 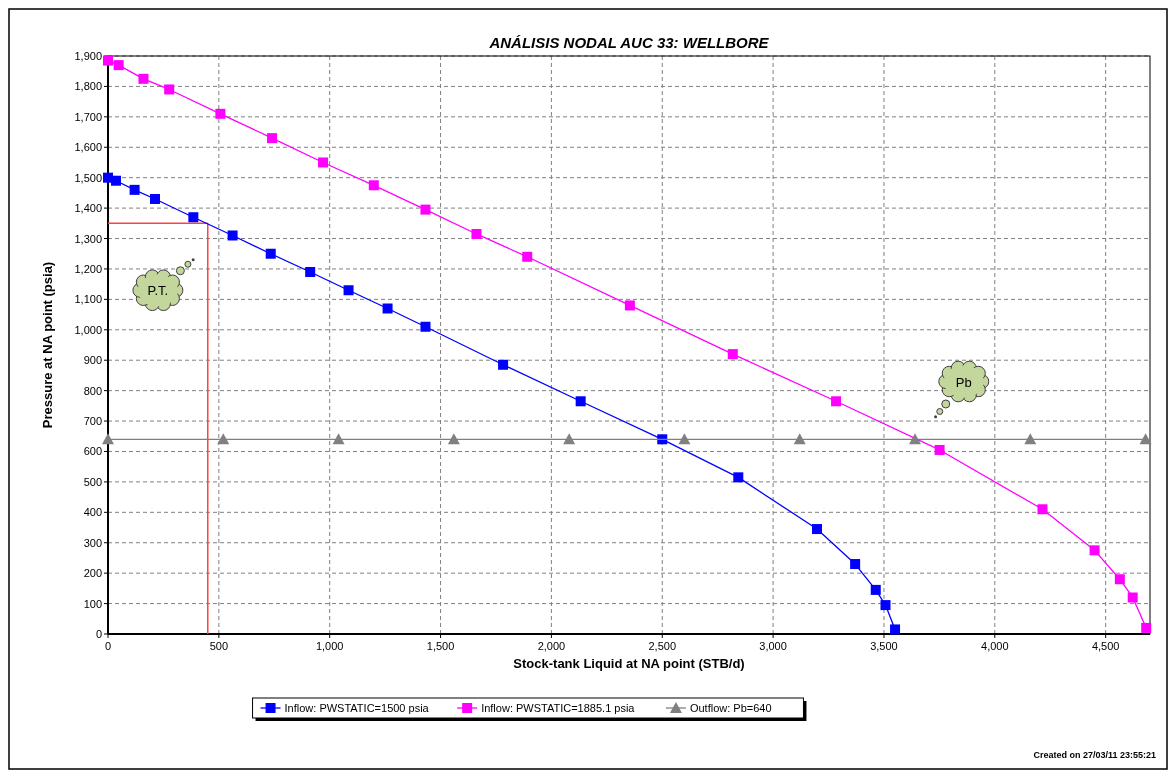 I want to click on legend-label: Inflow: PWSTATIC=1885.1 psia, so click(x=558, y=708).